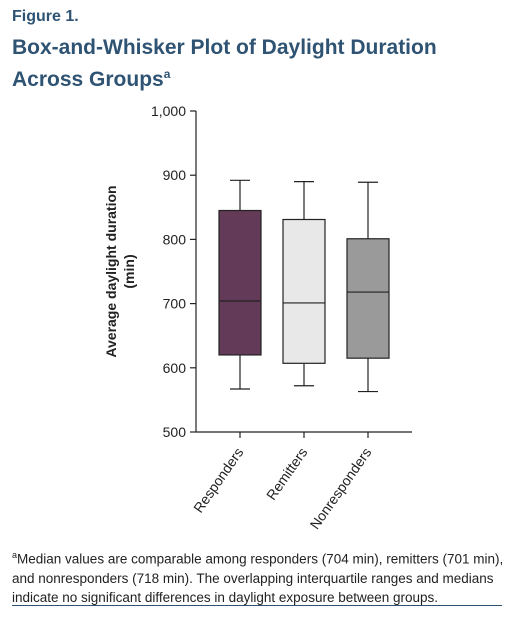 This screenshot has height=620, width=515. I want to click on y-tick-label: 600, so click(175, 368).